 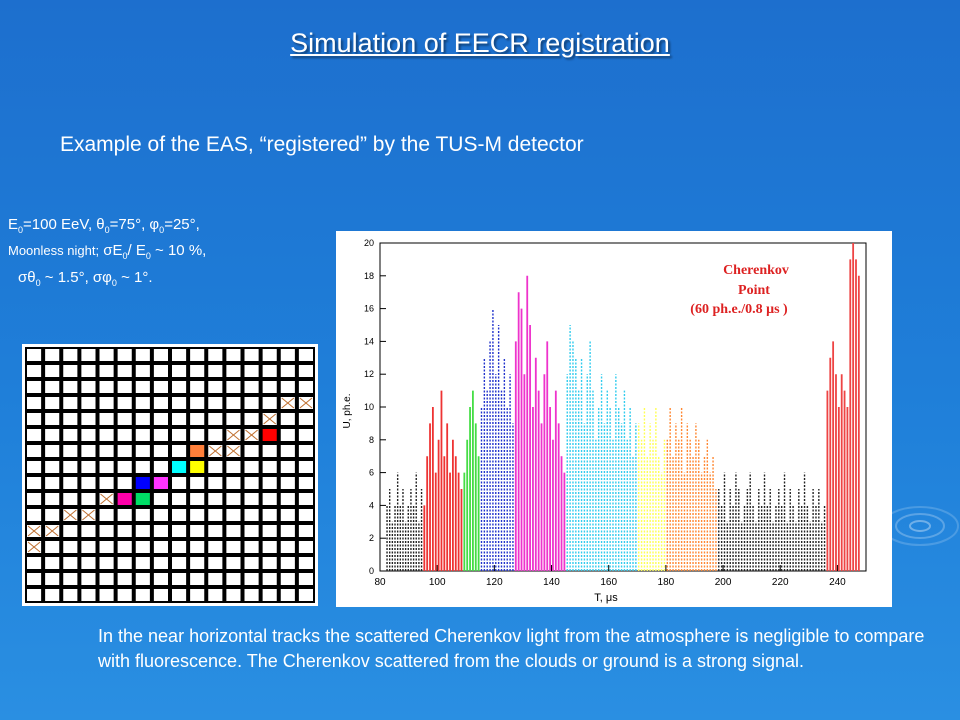 What do you see at coordinates (371, 473) in the screenshot?
I see `y-tick-label: 6` at bounding box center [371, 473].